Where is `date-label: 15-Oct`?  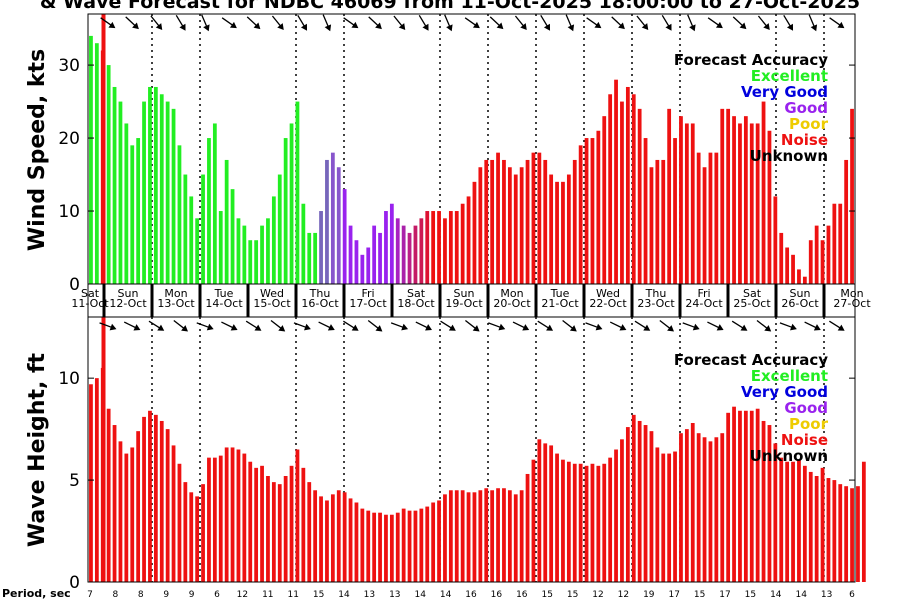
date-label: 15-Oct is located at coordinates (272, 303).